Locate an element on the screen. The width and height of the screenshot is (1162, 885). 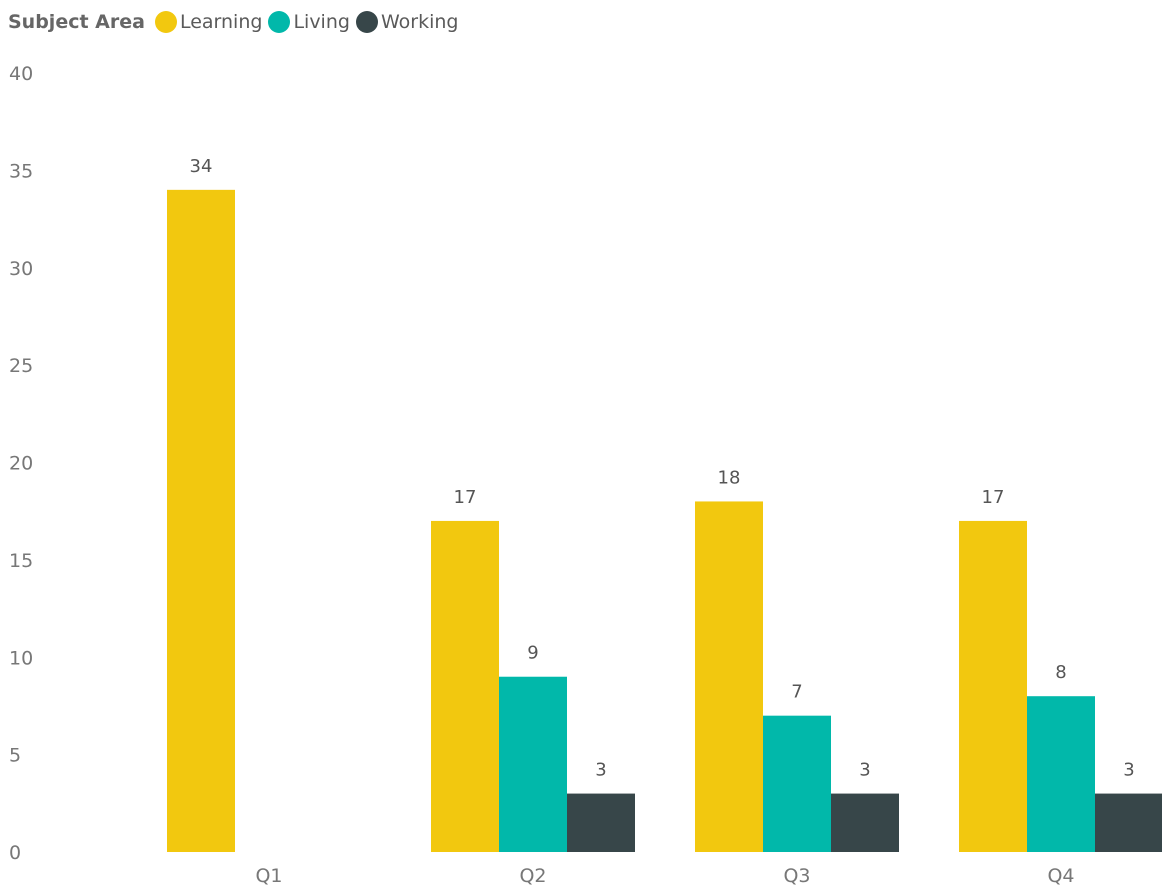
y-tick-label-0: 0 is located at coordinates (15, 853).